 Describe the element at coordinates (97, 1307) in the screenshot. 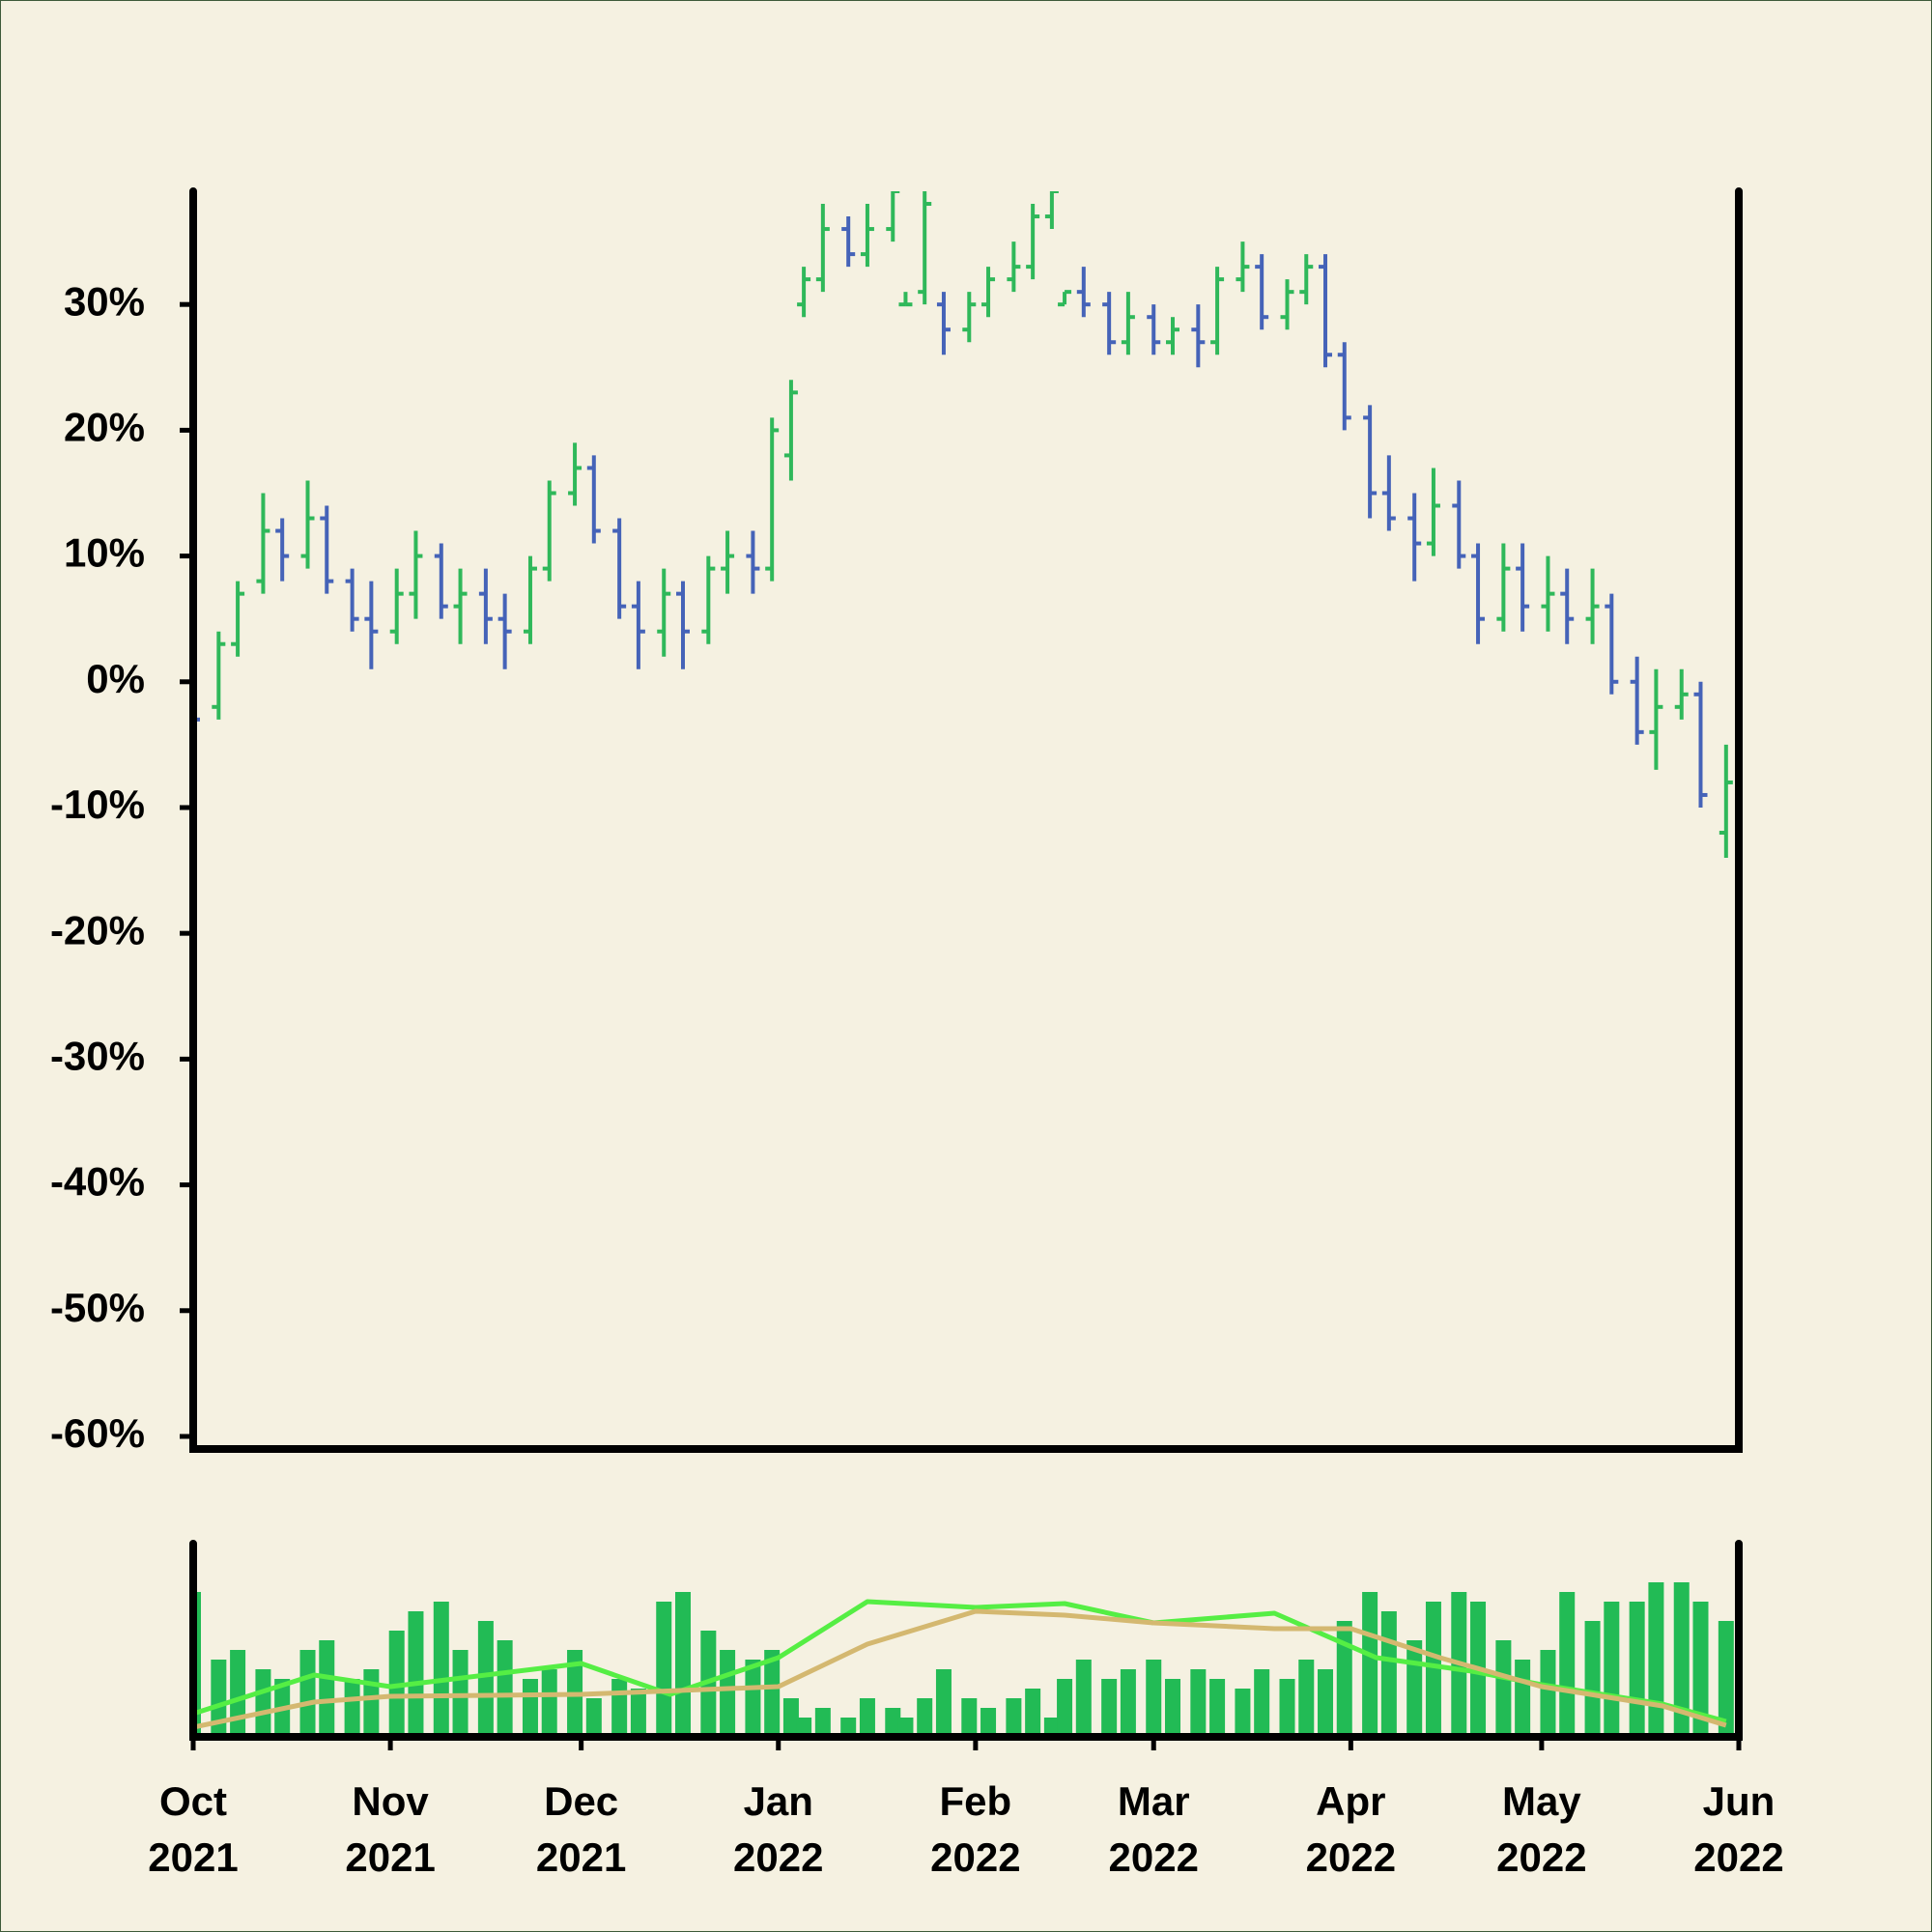

I see `y-tick-label: -50%` at that location.